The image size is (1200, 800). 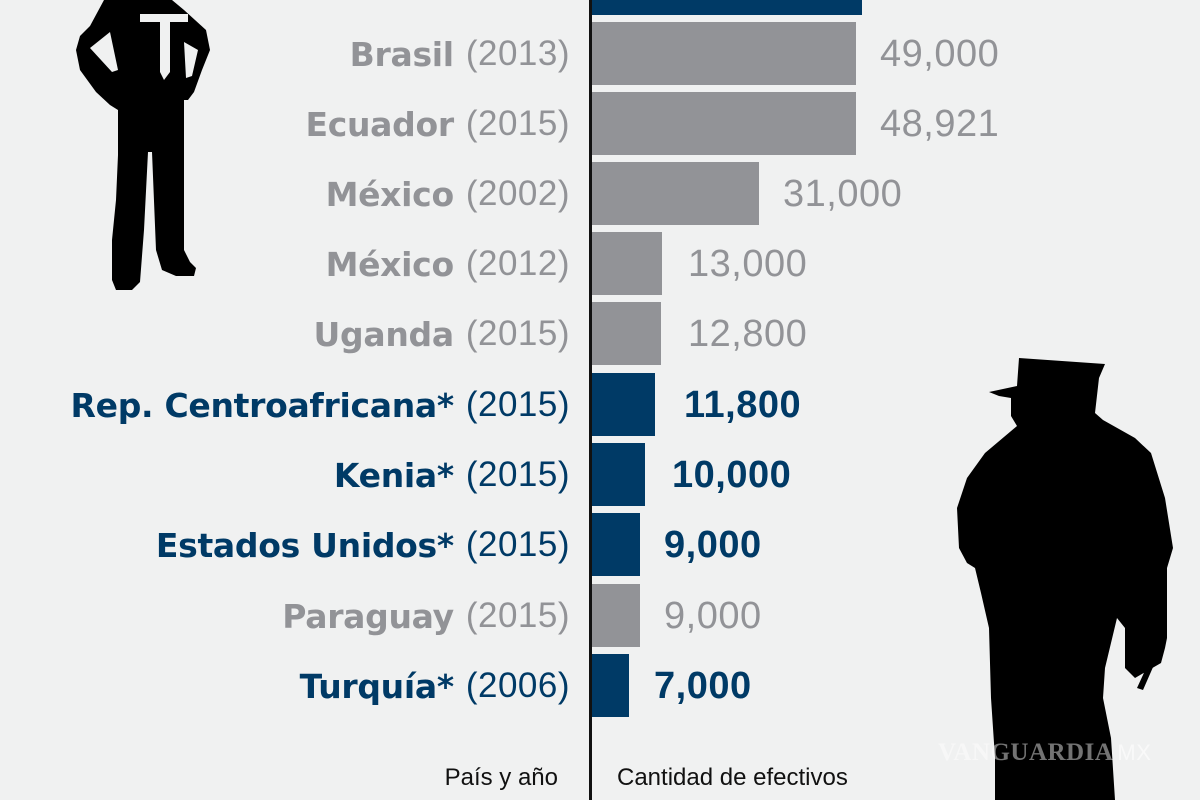 What do you see at coordinates (143, 145) in the screenshot?
I see `standing-officer-silhouette-icon` at bounding box center [143, 145].